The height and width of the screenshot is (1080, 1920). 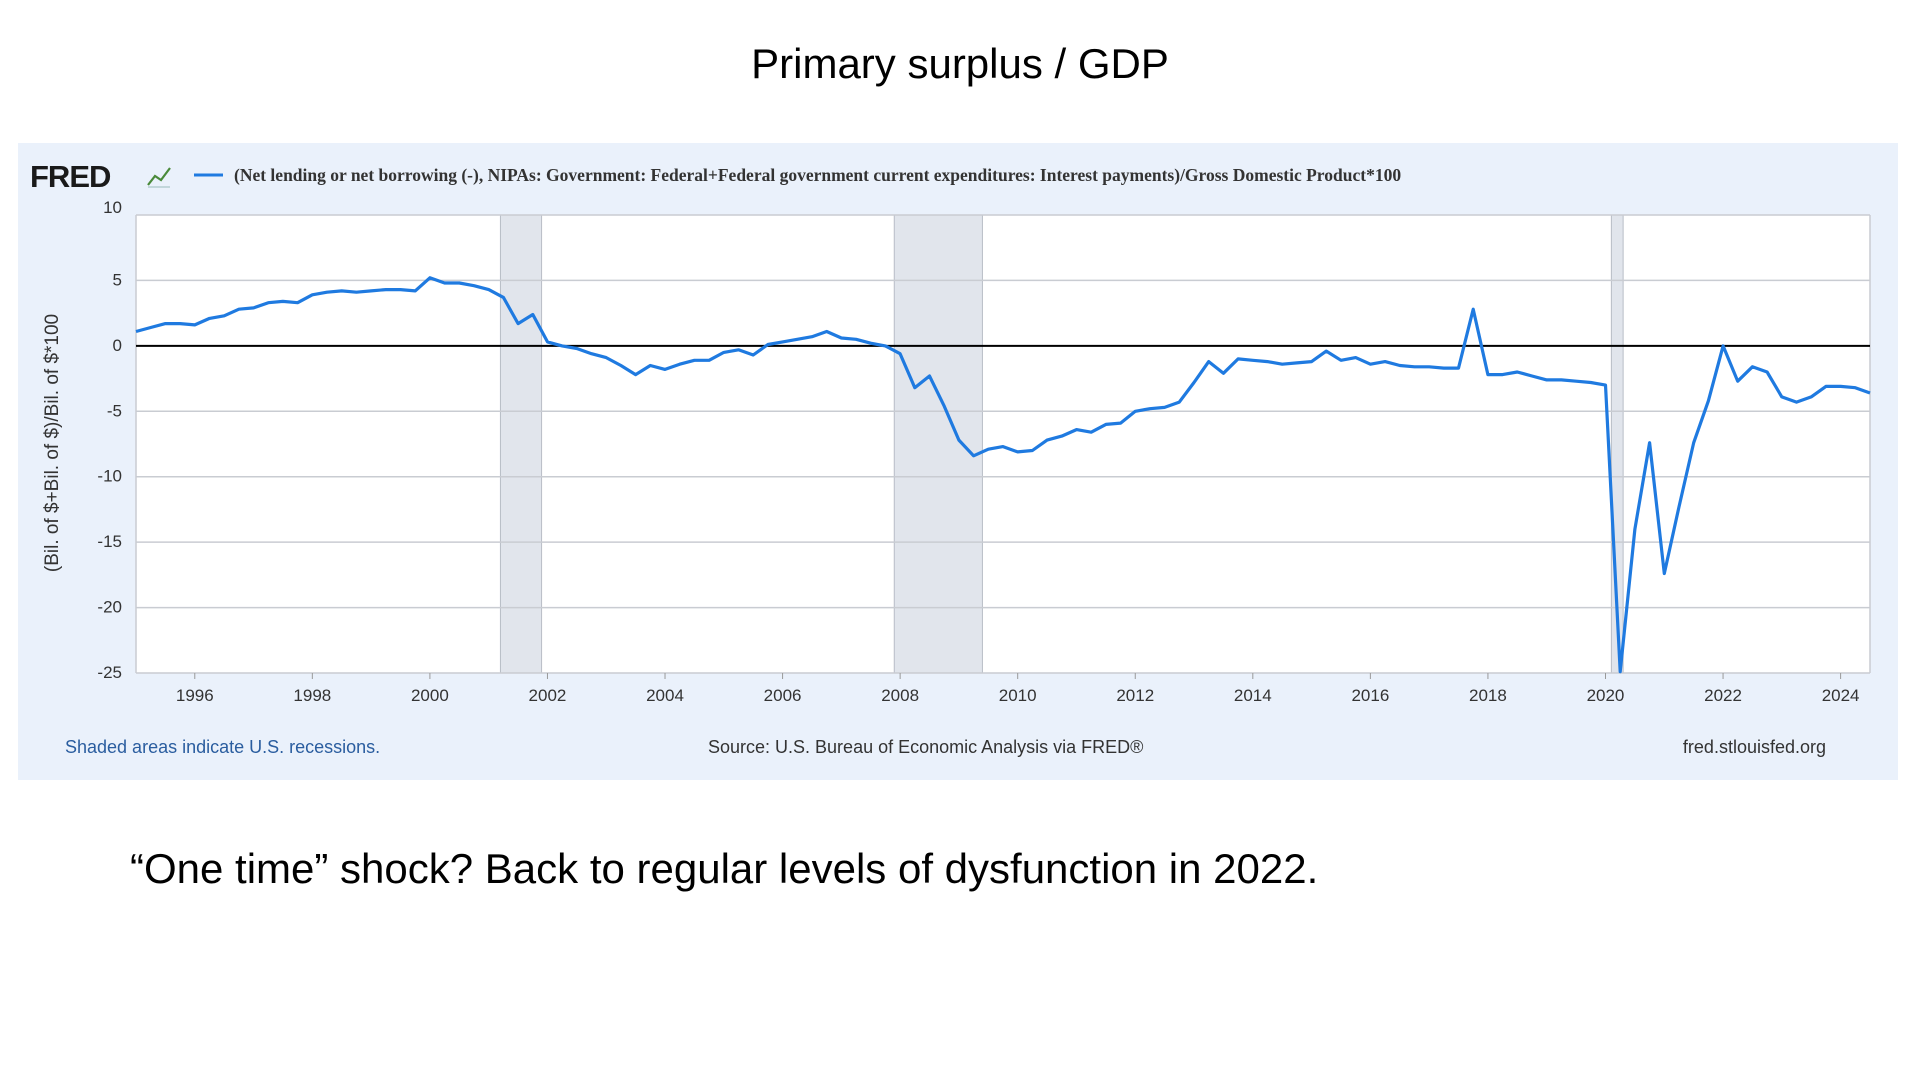 I want to click on x-tick-label: 2016, so click(x=1370, y=695).